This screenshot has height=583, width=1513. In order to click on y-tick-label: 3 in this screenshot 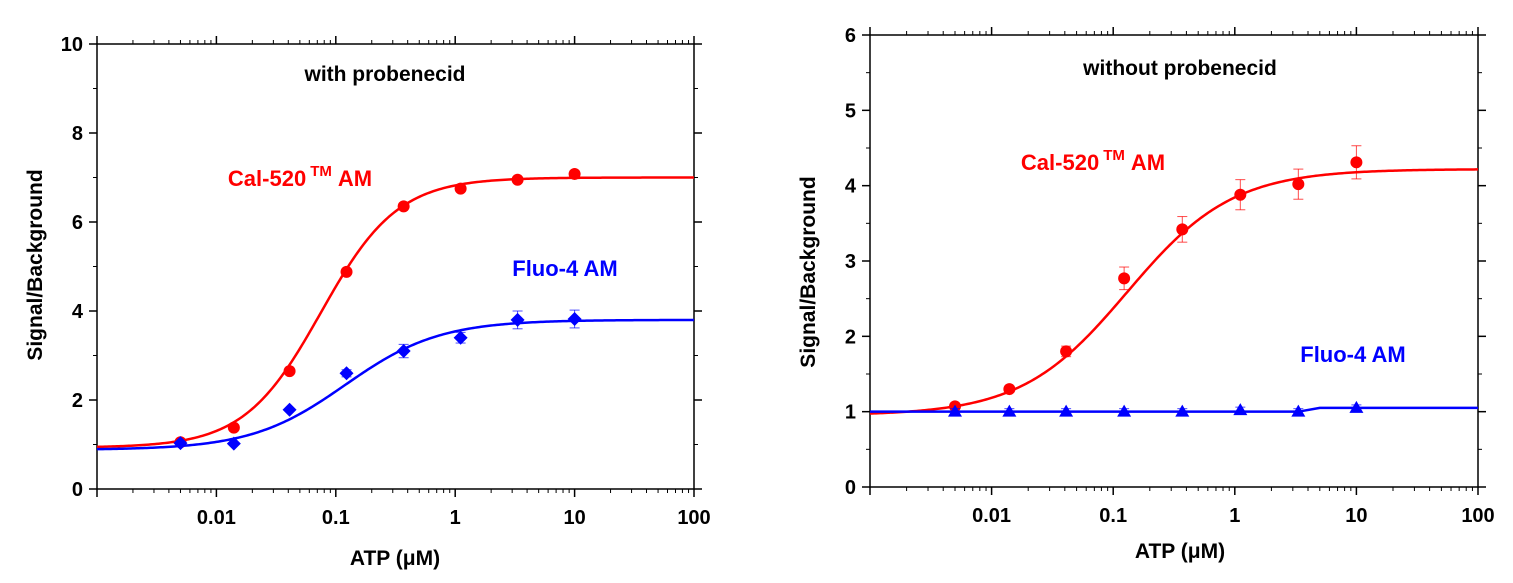, I will do `click(850, 262)`.